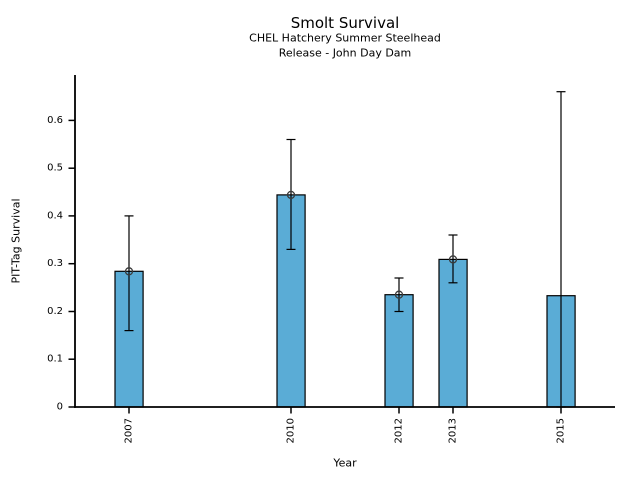  I want to click on y-tick-label: 0.5, so click(55, 168).